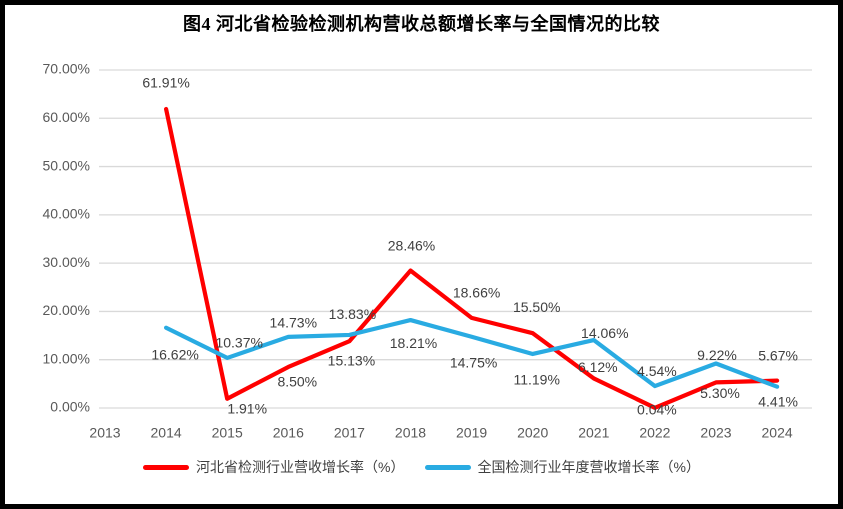  Describe the element at coordinates (588, 467) in the screenshot. I see `legend-label-national: 全国检测行业年度营收增长率（%）` at that location.